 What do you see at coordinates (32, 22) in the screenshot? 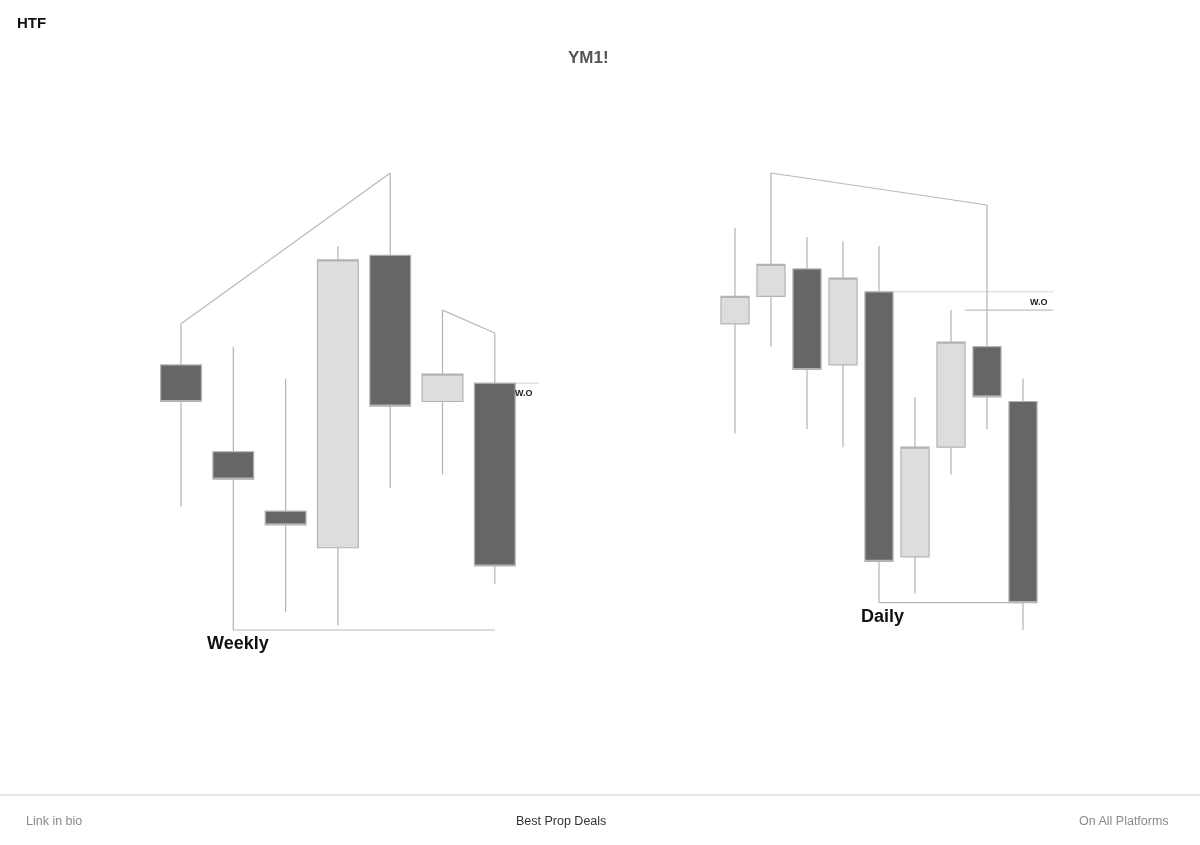
I see `text: HTF` at bounding box center [32, 22].